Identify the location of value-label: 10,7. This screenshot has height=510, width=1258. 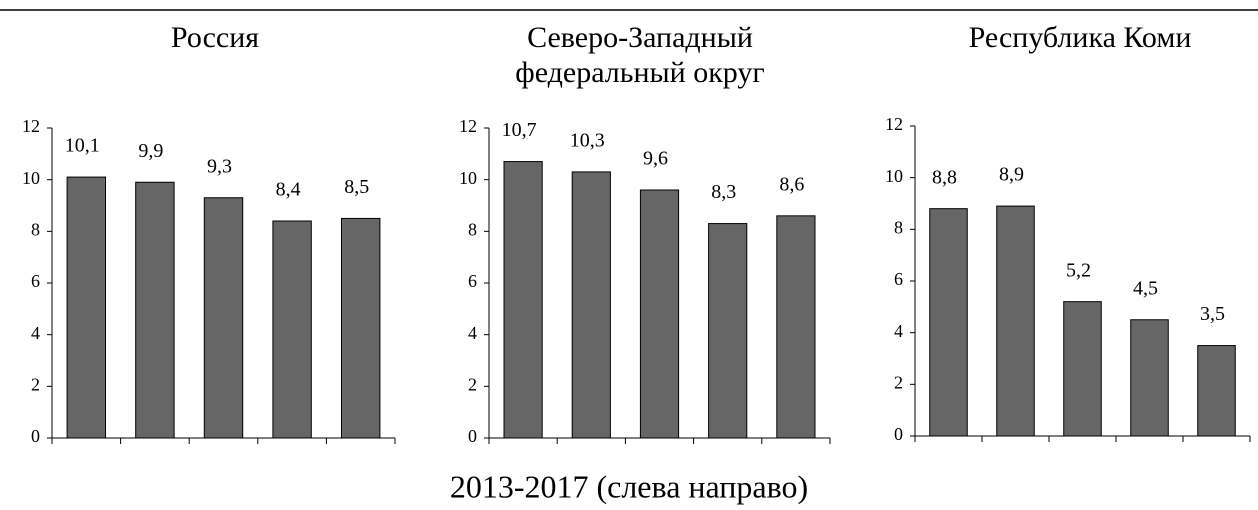
(519, 130).